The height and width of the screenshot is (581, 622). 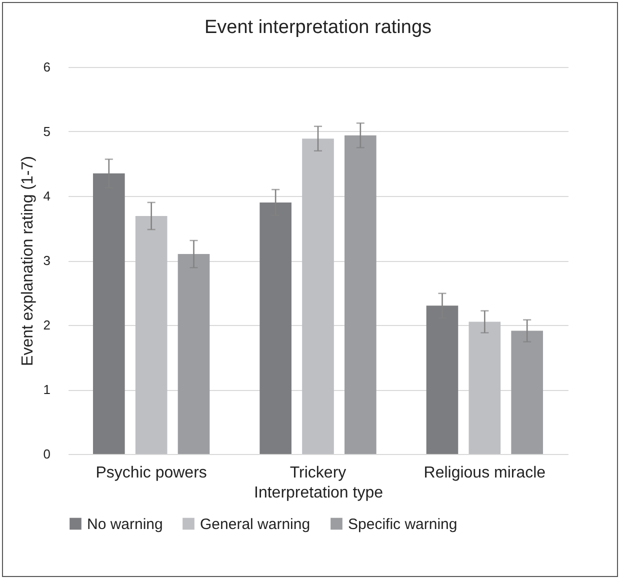 I want to click on y-tick-label: 3, so click(x=46, y=260).